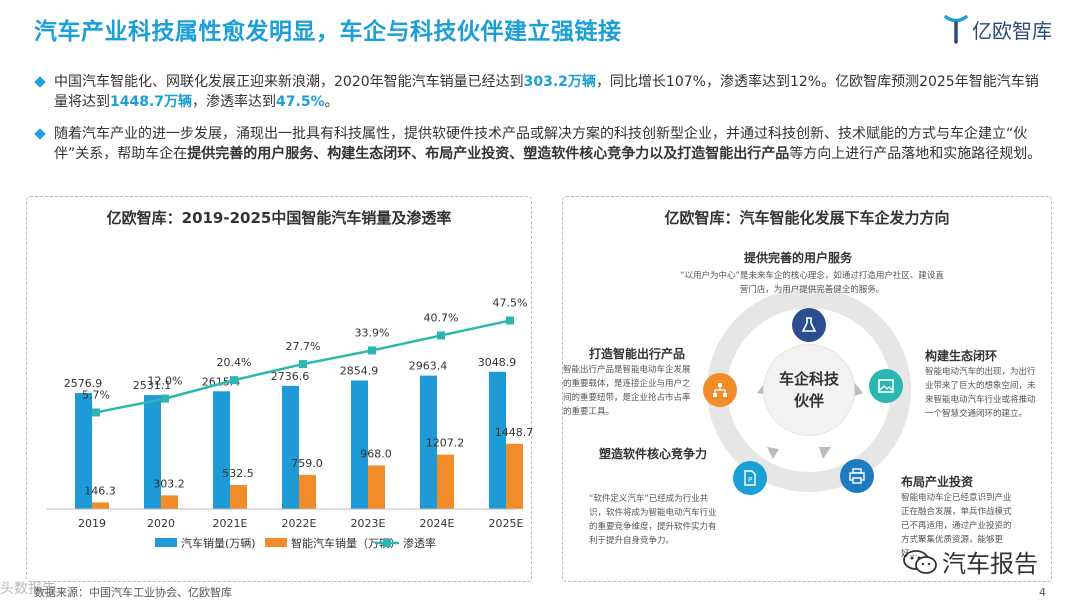 The image size is (1080, 608). What do you see at coordinates (133, 592) in the screenshot?
I see `data-source: 数据来源：中国汽车工业协会、亿欧智库` at bounding box center [133, 592].